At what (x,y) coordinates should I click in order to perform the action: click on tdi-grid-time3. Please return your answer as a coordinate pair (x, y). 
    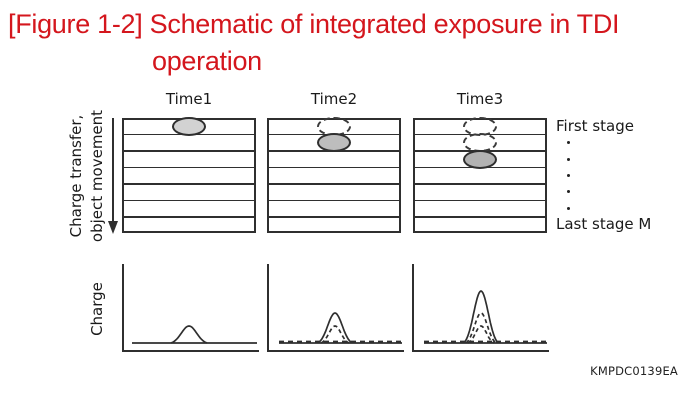
    Looking at the image, I should click on (480, 174).